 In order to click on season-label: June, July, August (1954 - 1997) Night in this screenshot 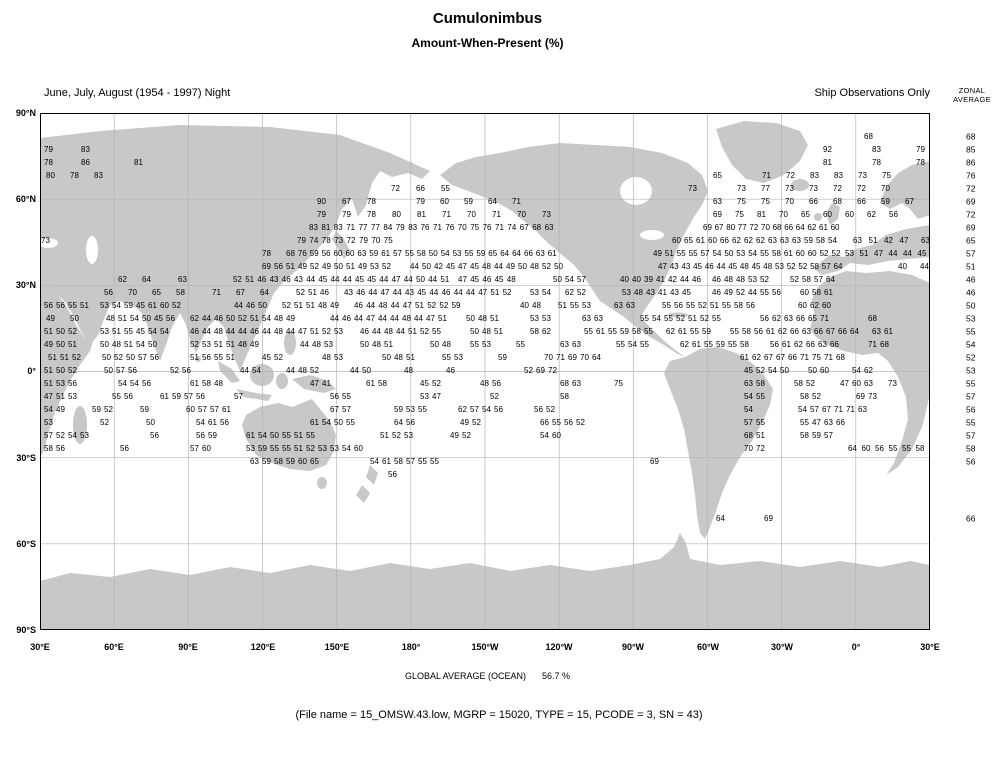, I will do `click(137, 93)`.